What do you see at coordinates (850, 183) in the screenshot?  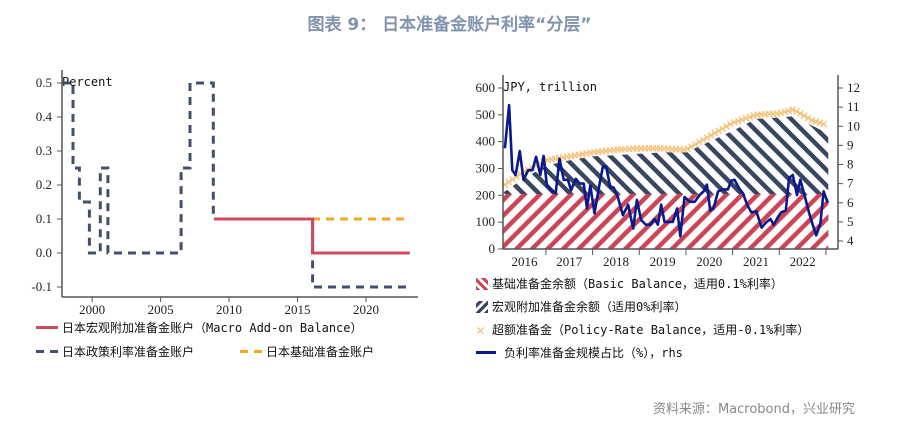 I see `y-tick-label-right: 7` at bounding box center [850, 183].